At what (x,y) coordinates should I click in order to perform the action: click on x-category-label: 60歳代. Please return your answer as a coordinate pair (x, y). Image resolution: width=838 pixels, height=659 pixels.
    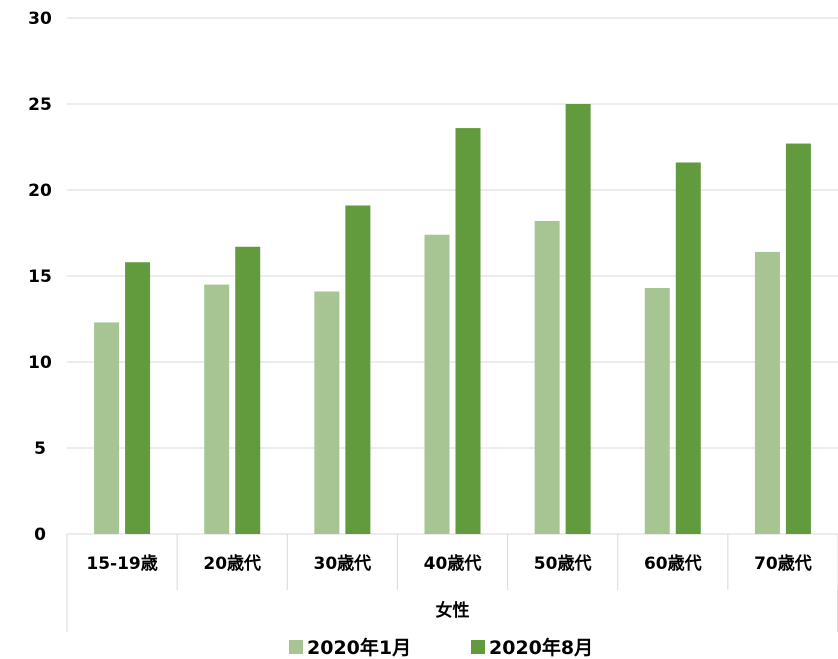
    Looking at the image, I should click on (673, 563).